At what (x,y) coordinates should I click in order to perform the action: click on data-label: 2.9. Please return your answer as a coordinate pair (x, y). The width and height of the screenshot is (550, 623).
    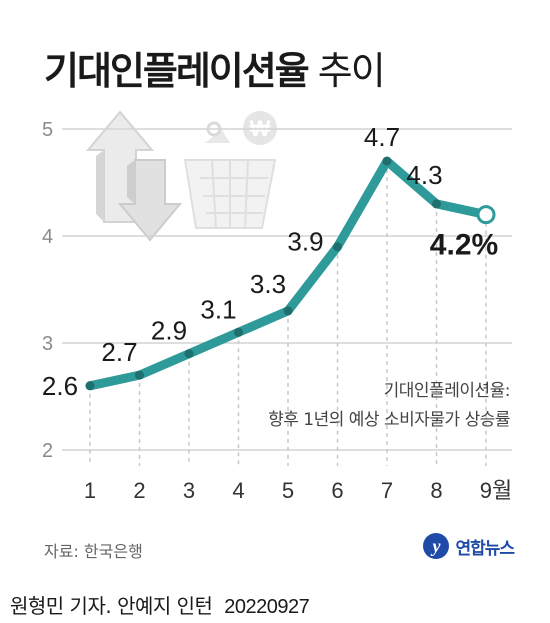
    Looking at the image, I should click on (169, 331).